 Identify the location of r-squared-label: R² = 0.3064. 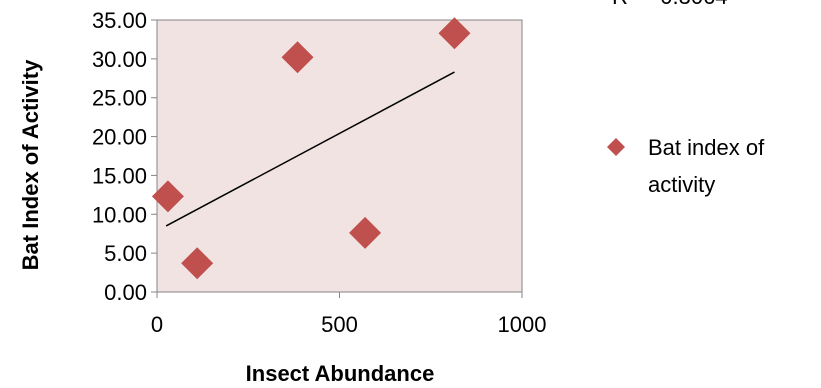
(670, 4).